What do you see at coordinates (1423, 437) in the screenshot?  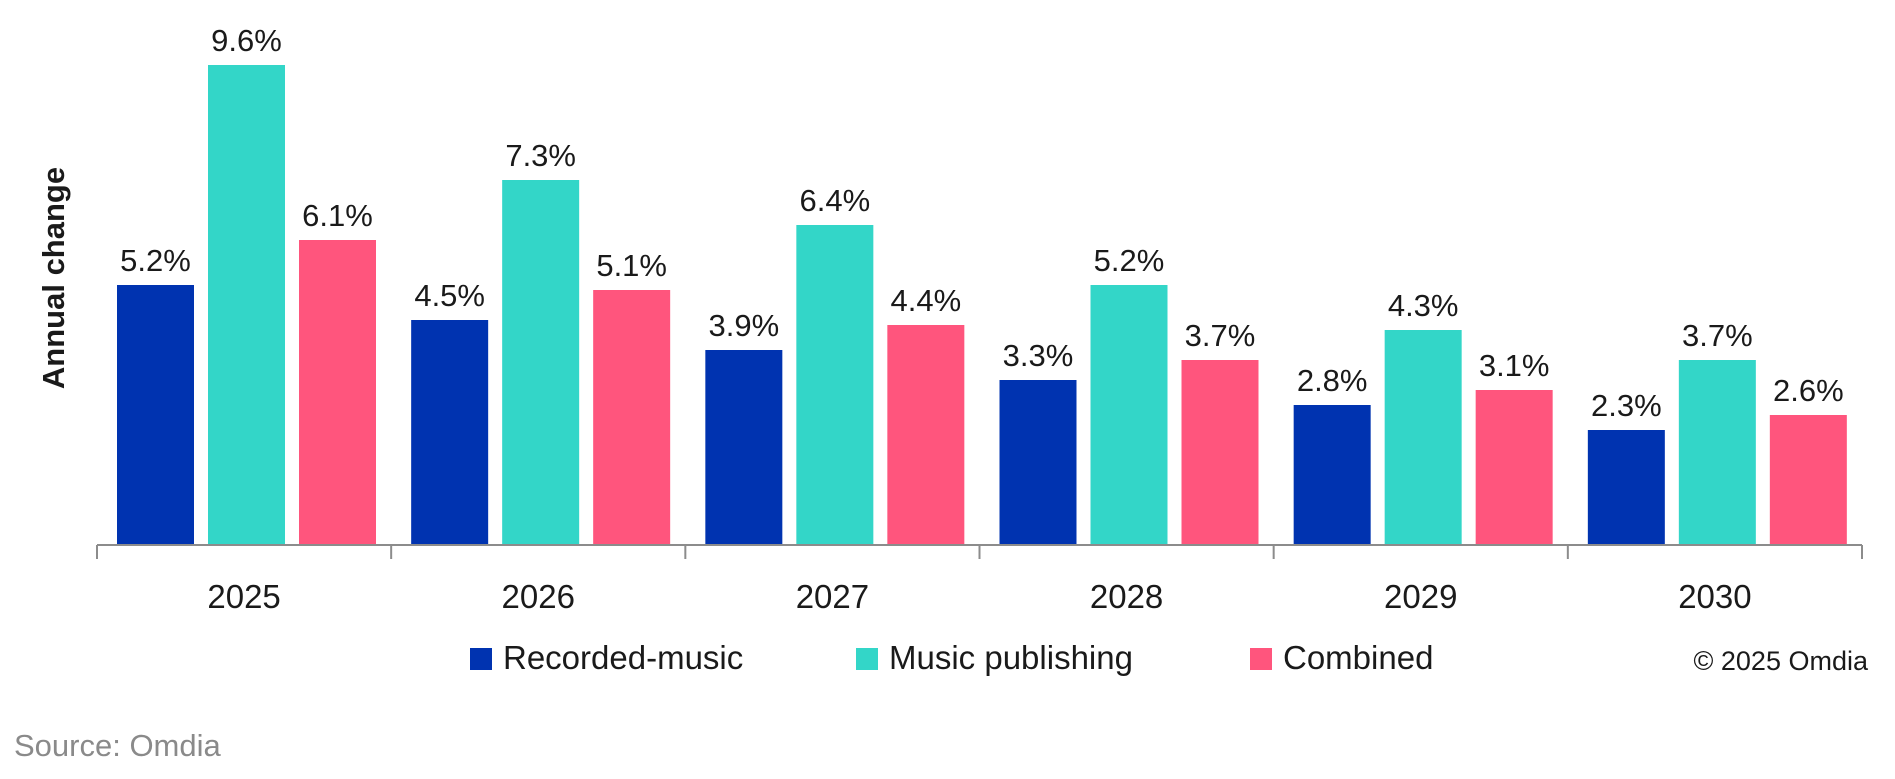 I see `bar-music-publishing-2029` at bounding box center [1423, 437].